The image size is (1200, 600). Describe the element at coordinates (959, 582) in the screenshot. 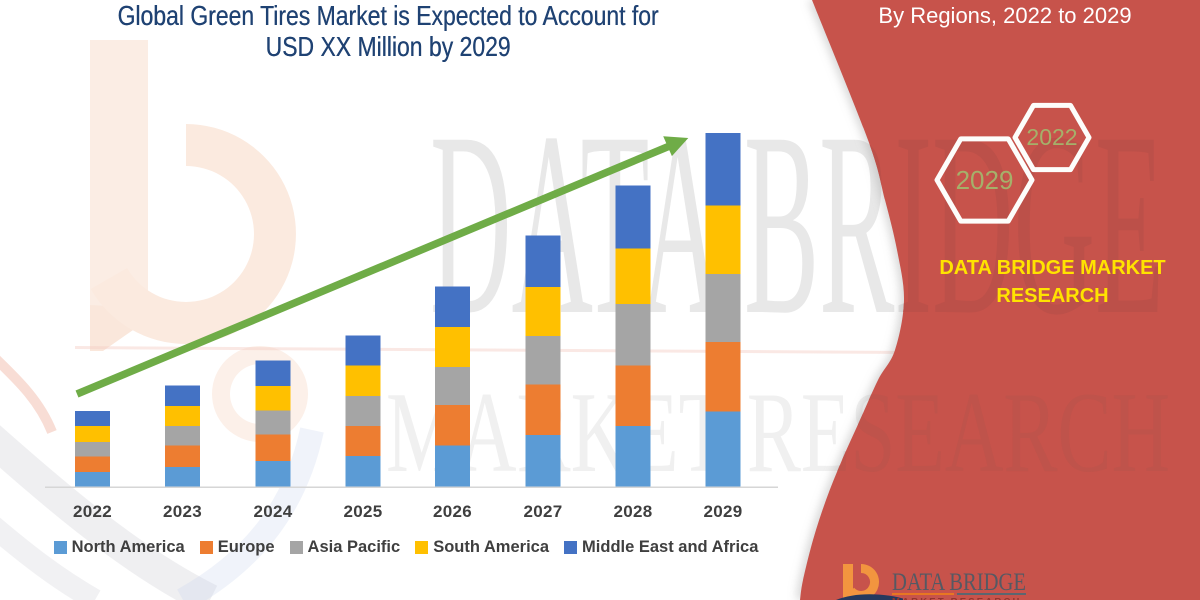

I see `svg-text: DATA BRIDGE` at that location.